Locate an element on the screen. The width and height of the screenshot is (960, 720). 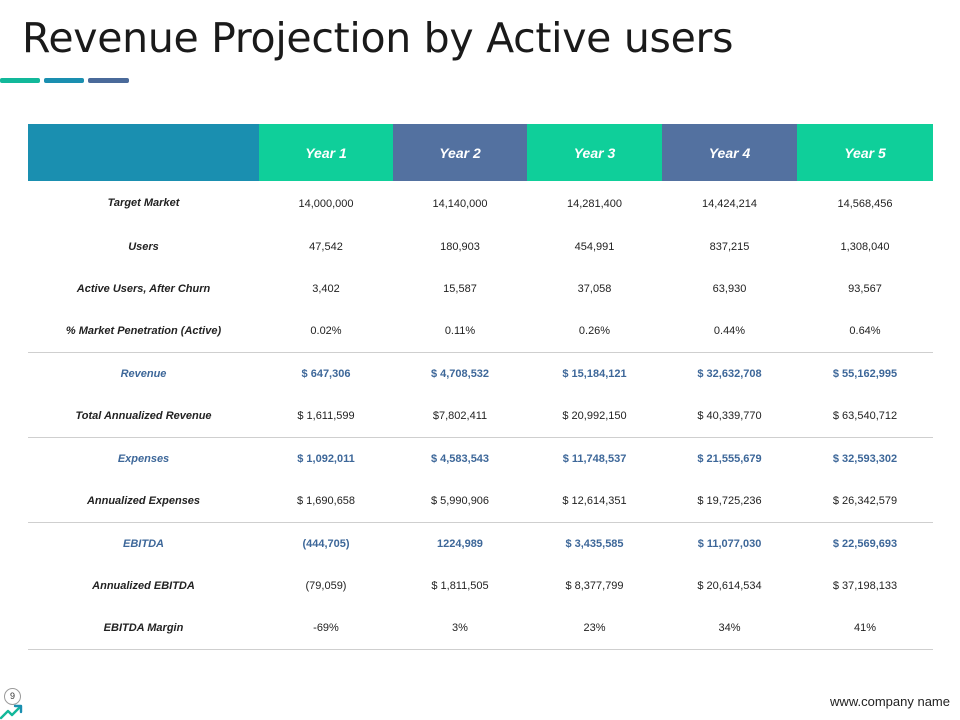
cell-value: $ 1,611,599 is located at coordinates (326, 416).